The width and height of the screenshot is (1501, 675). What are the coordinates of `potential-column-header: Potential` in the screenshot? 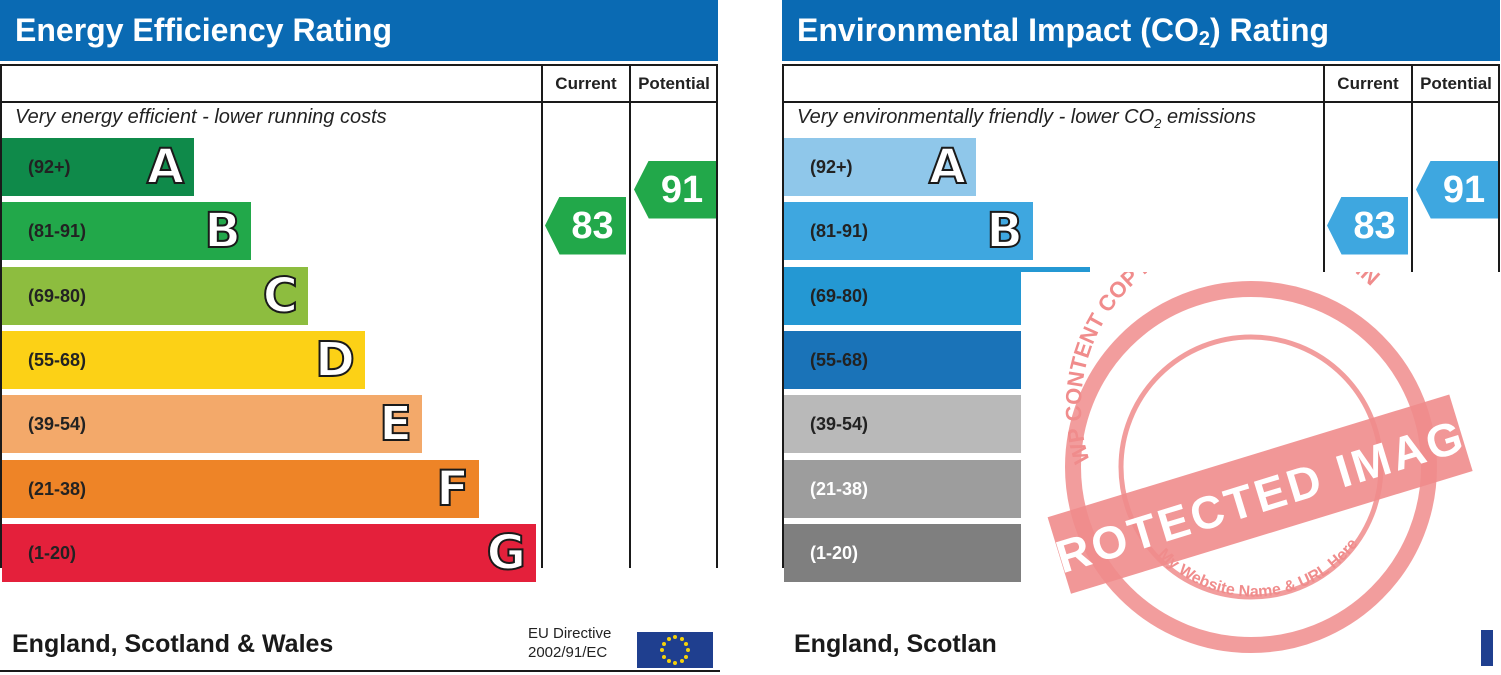 It's located at (674, 83).